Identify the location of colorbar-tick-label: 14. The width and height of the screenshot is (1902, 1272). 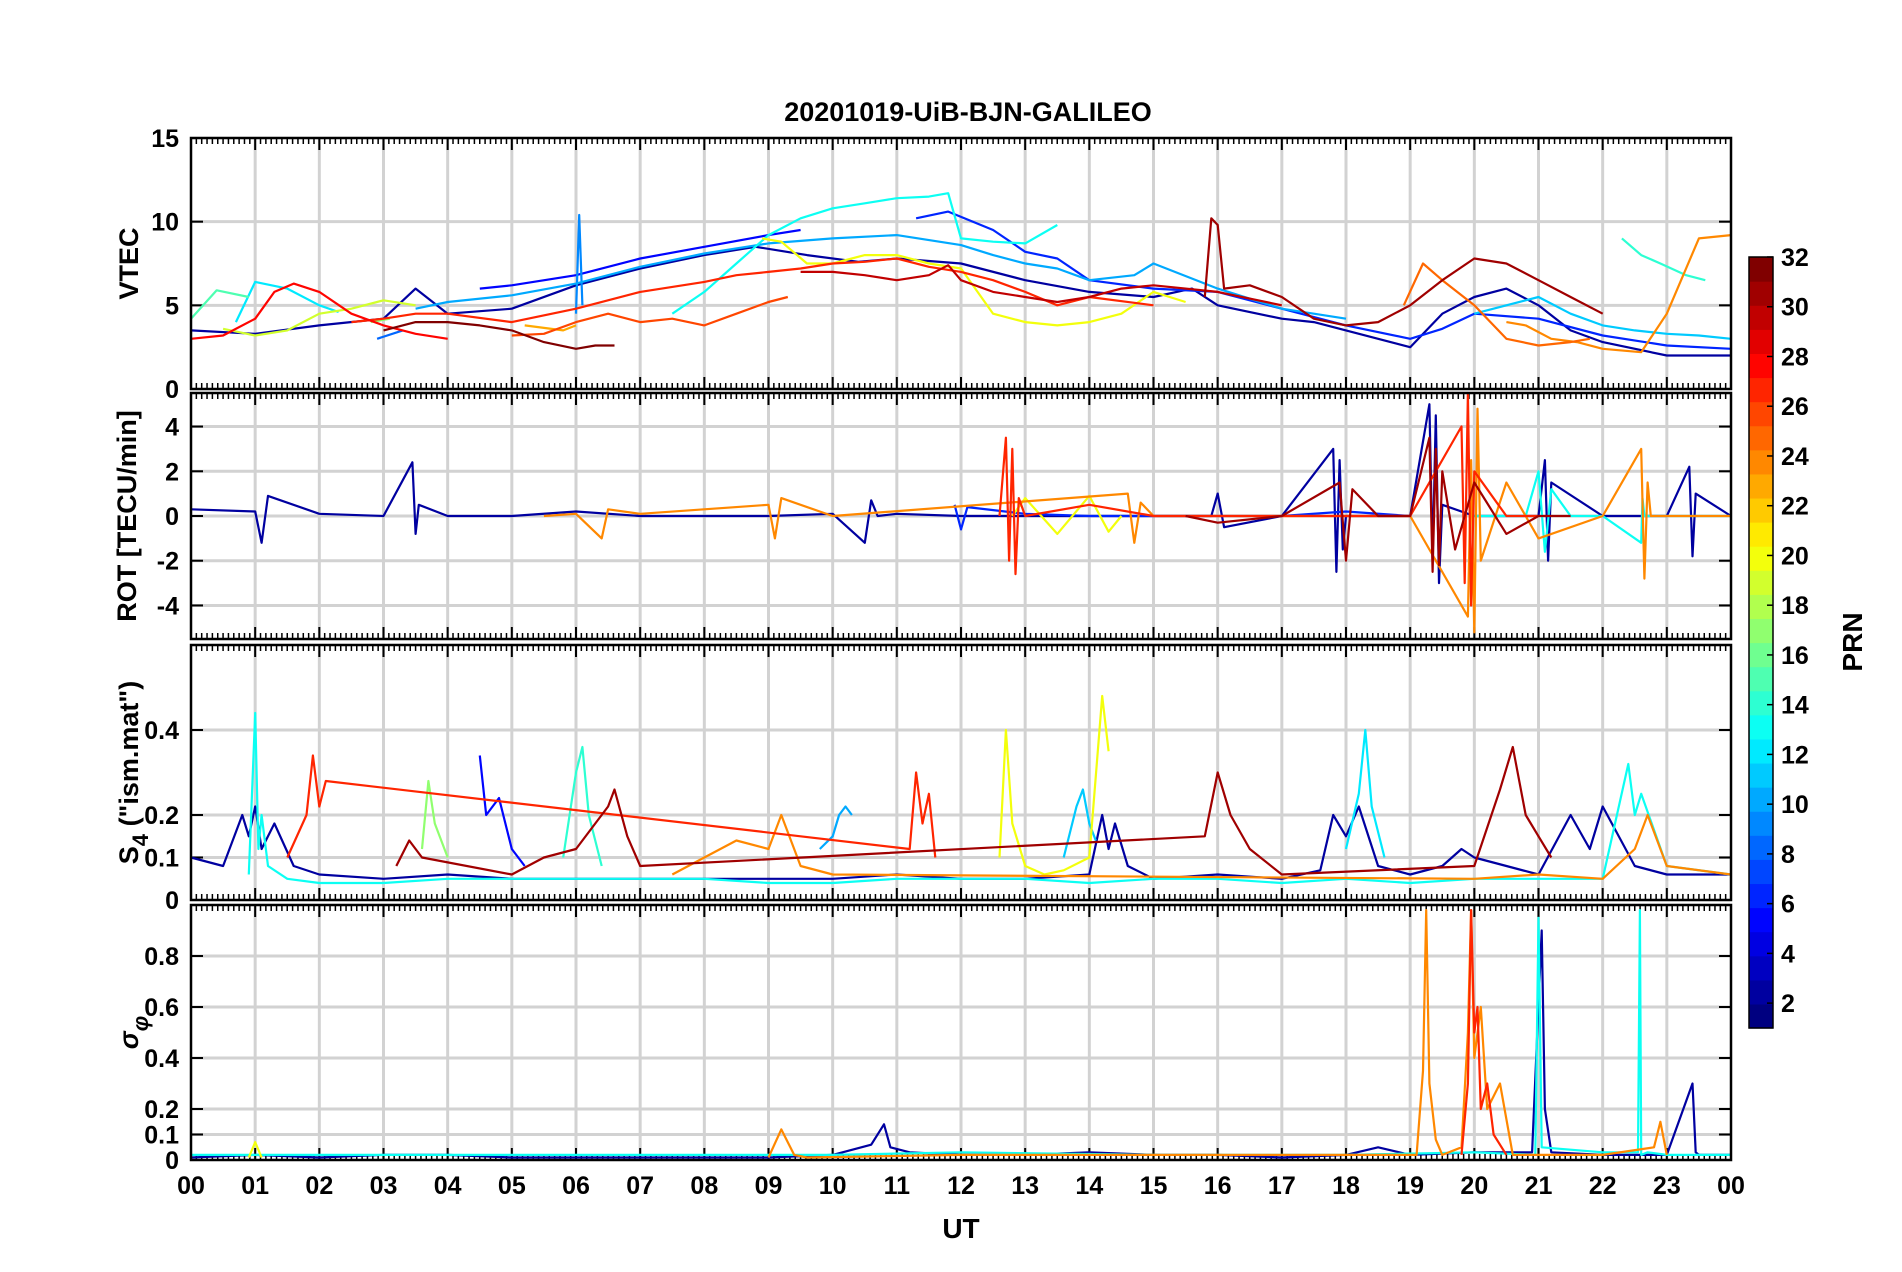
(1795, 706).